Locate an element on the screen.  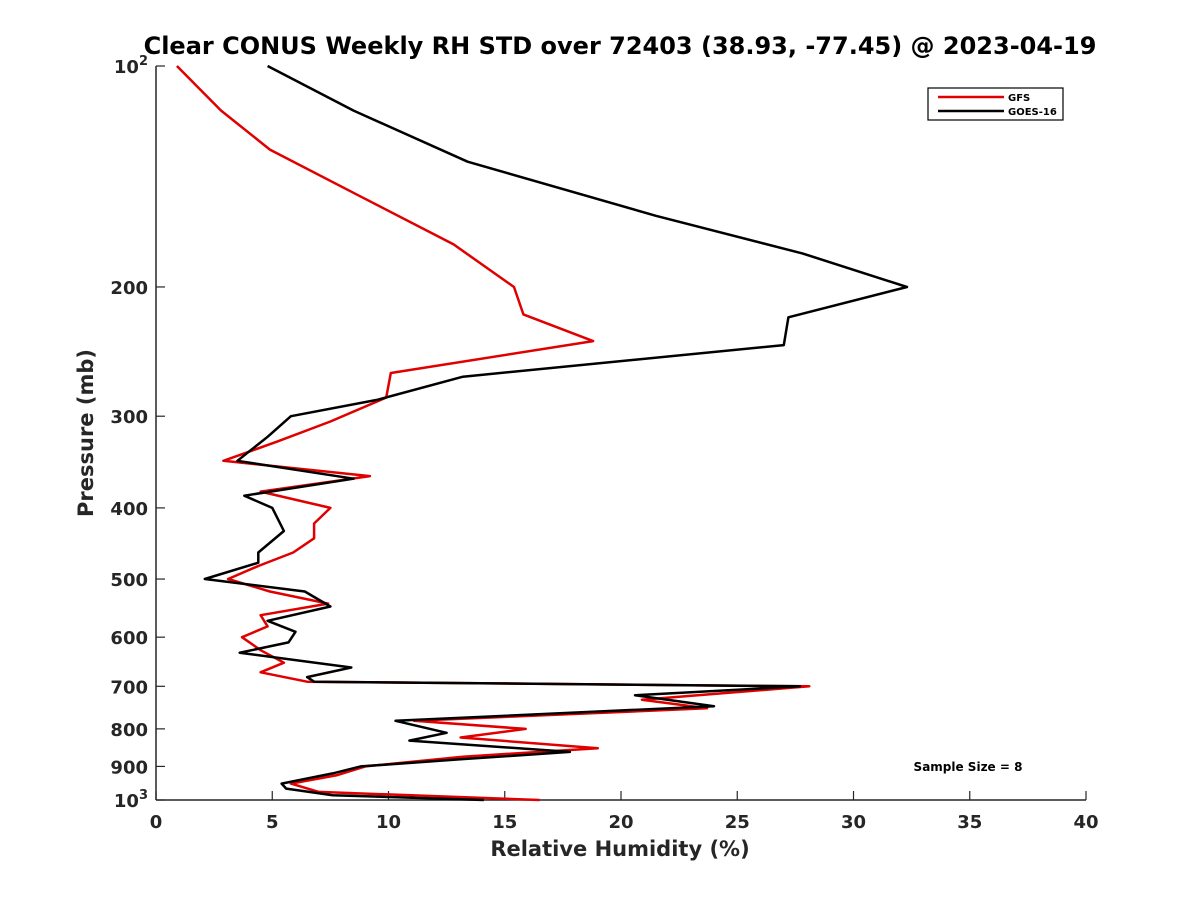
y-tick-label: 800 is located at coordinates (129, 730).